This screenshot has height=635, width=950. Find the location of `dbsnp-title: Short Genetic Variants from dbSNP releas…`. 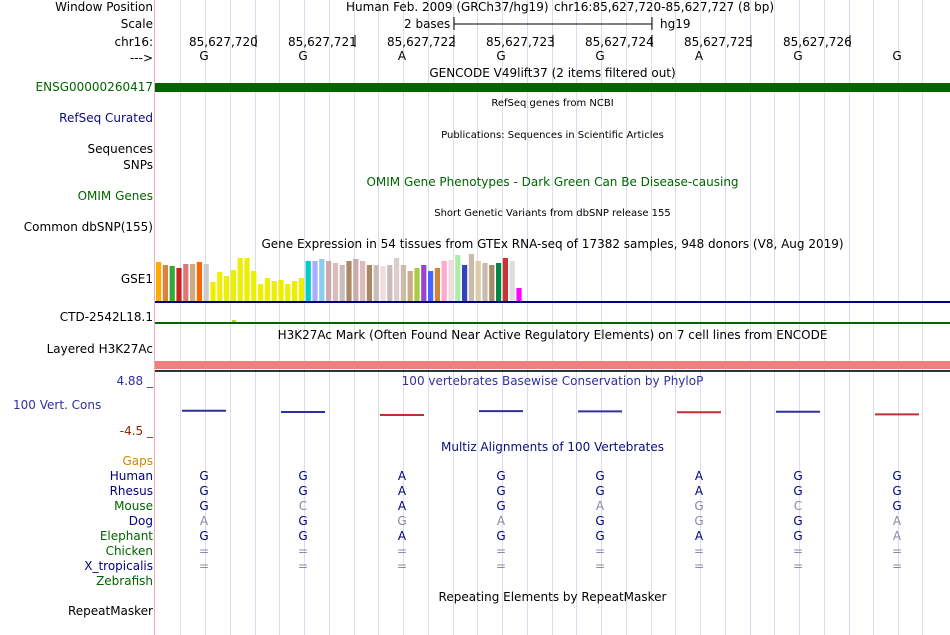

dbsnp-title: Short Genetic Variants from dbSNP releas… is located at coordinates (552, 213).